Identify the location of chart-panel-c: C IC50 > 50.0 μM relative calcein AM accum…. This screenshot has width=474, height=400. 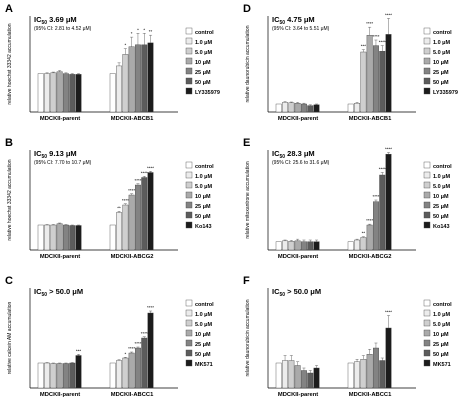
(109, 336).